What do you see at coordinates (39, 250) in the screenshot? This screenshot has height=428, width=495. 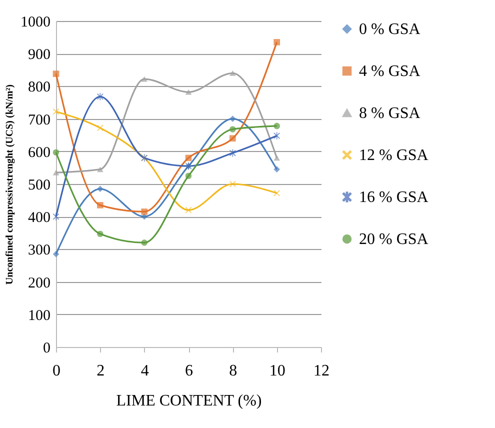 I see `y-tick-label: 300` at bounding box center [39, 250].